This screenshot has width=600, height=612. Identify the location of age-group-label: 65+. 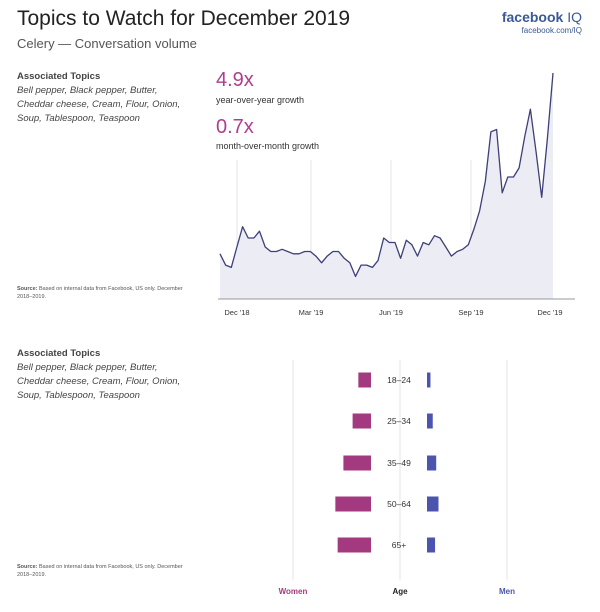
(399, 545).